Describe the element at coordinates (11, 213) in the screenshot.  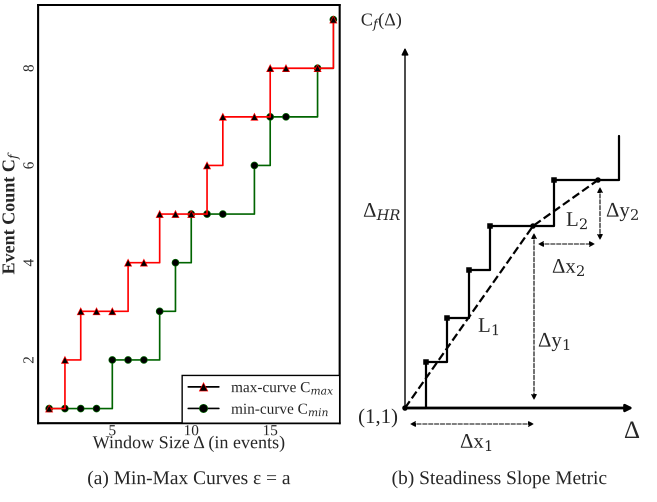
I see `y-axis-title: Event Count C$_{f}$` at that location.